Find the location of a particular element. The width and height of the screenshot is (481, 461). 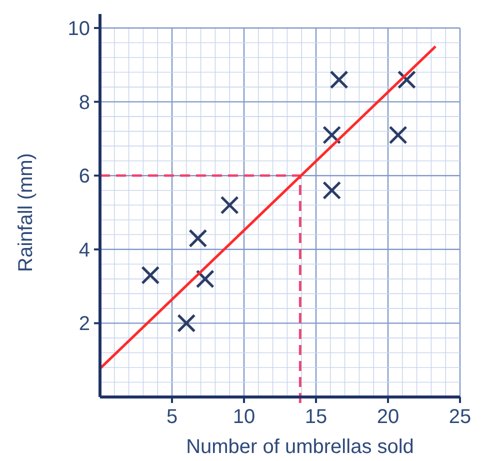

x-tick-label: 15 is located at coordinates (316, 417).